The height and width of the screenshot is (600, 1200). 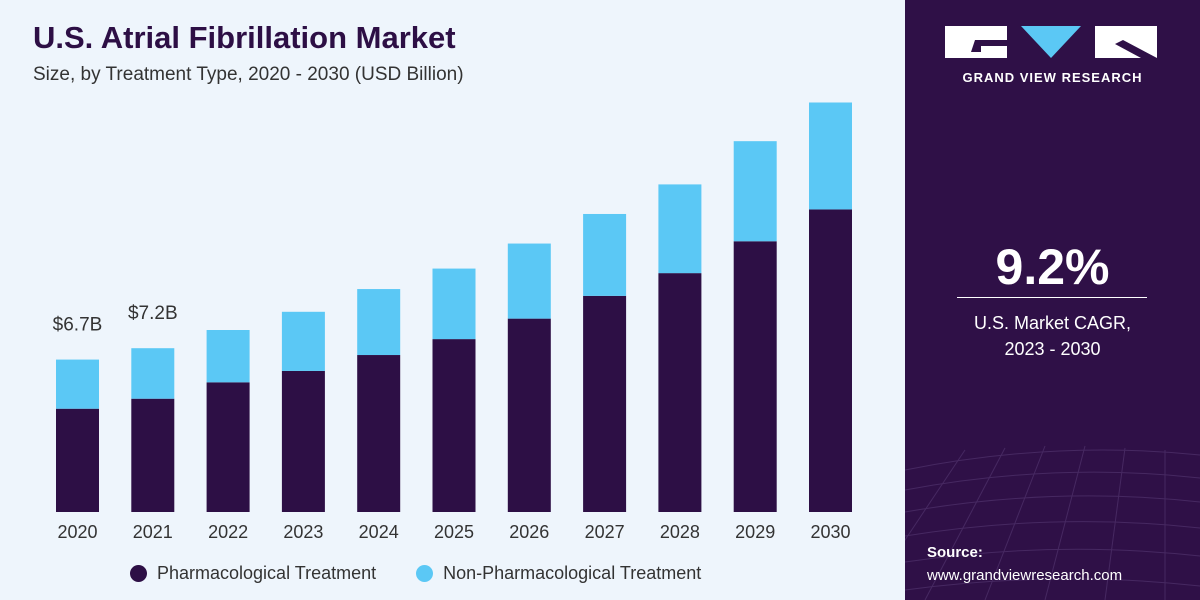 I want to click on cagr-label-line1: U.S. Market CAGR,, so click(x=1052, y=323).